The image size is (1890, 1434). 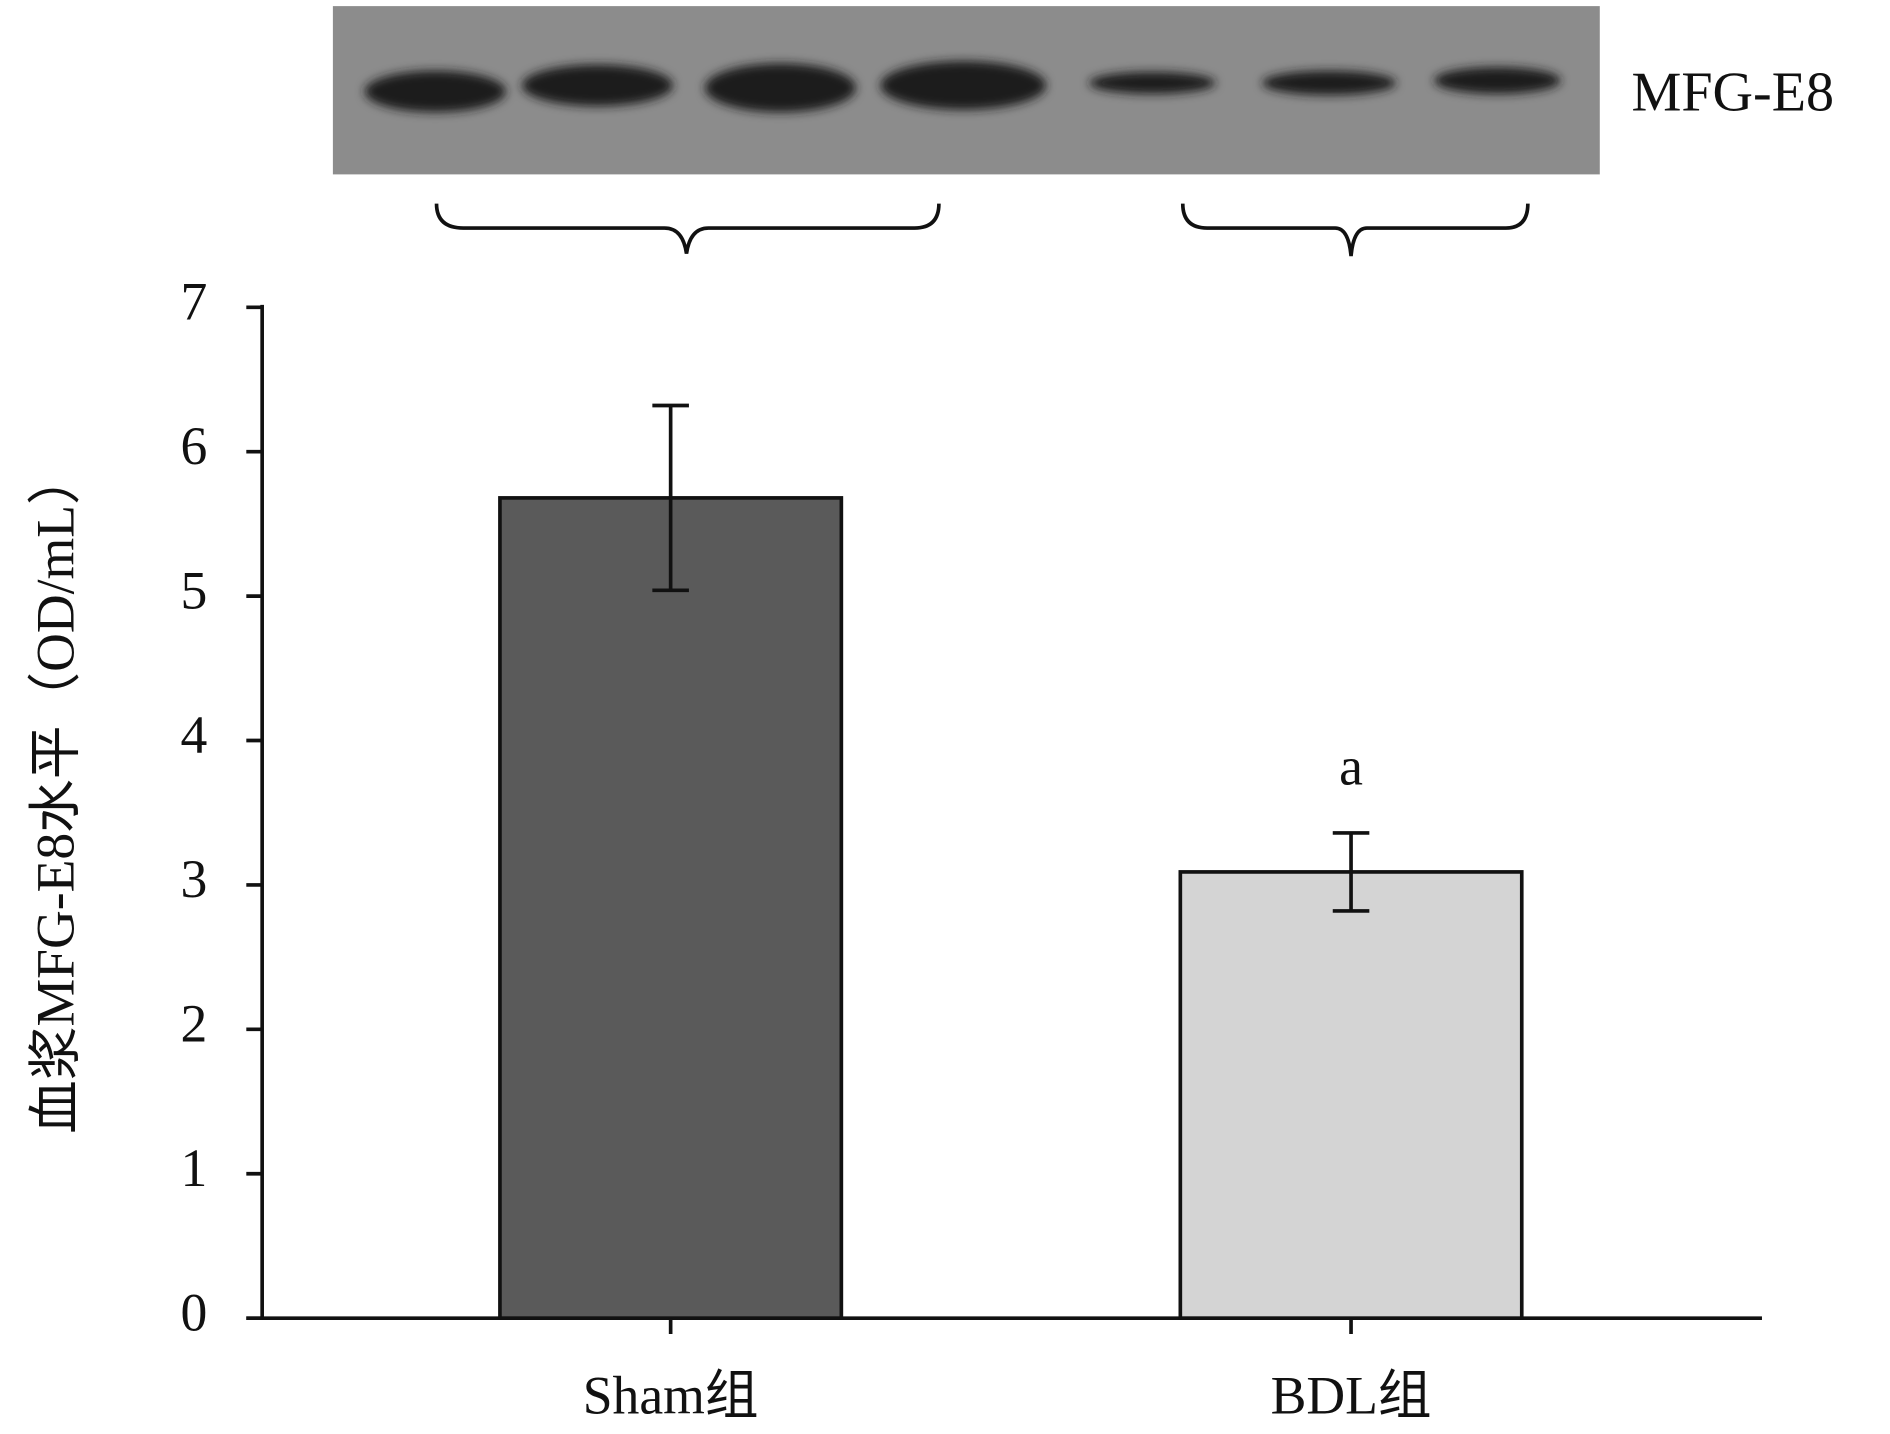 What do you see at coordinates (193, 302) in the screenshot?
I see `y-tick-label: 7` at bounding box center [193, 302].